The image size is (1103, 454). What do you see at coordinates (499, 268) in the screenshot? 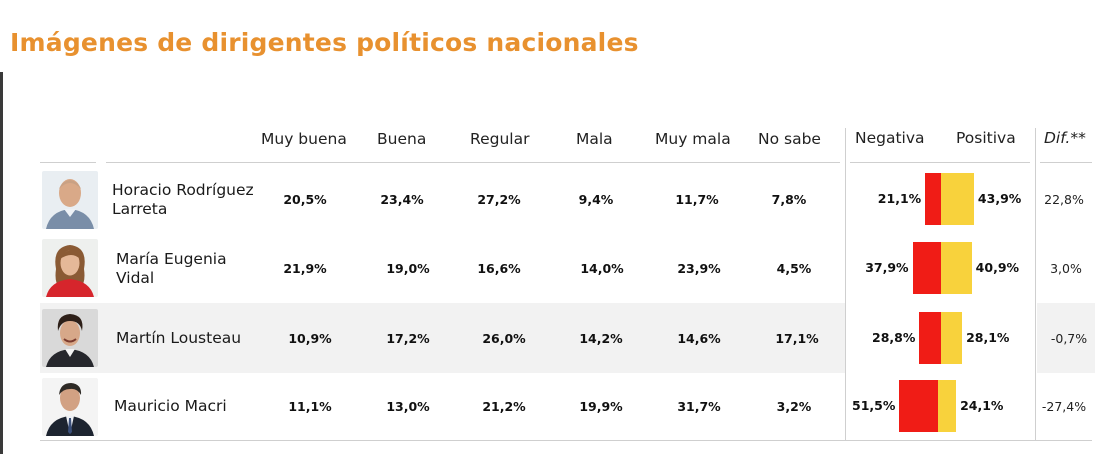
I see `cell-regular: 16,6%` at bounding box center [499, 268].